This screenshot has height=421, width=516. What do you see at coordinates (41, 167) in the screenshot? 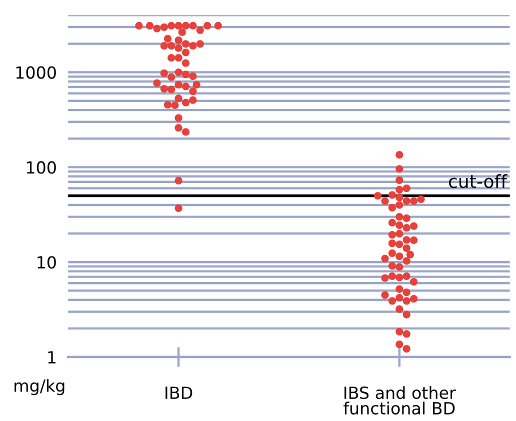
I see `y-tick-label: 100` at bounding box center [41, 167].